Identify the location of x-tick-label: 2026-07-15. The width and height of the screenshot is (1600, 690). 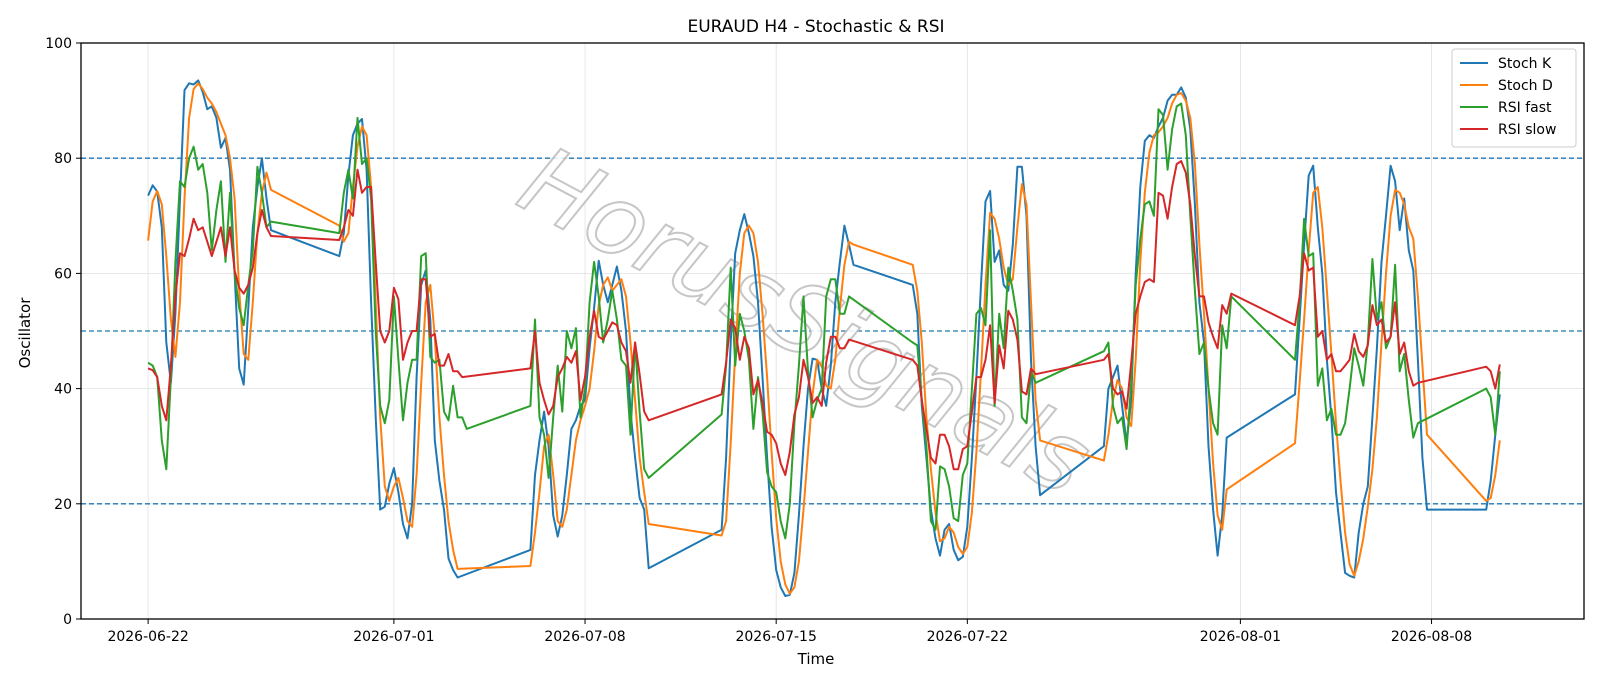
(775, 637).